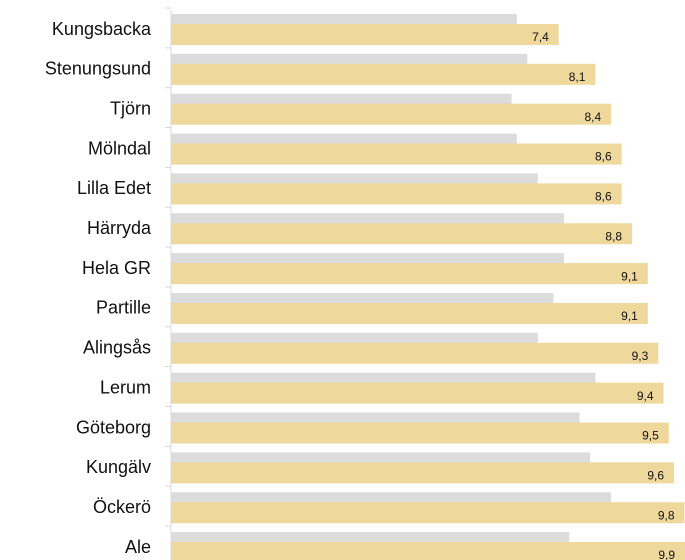 The image size is (685, 560). I want to click on category-label: Lilla Edet, so click(114, 188).